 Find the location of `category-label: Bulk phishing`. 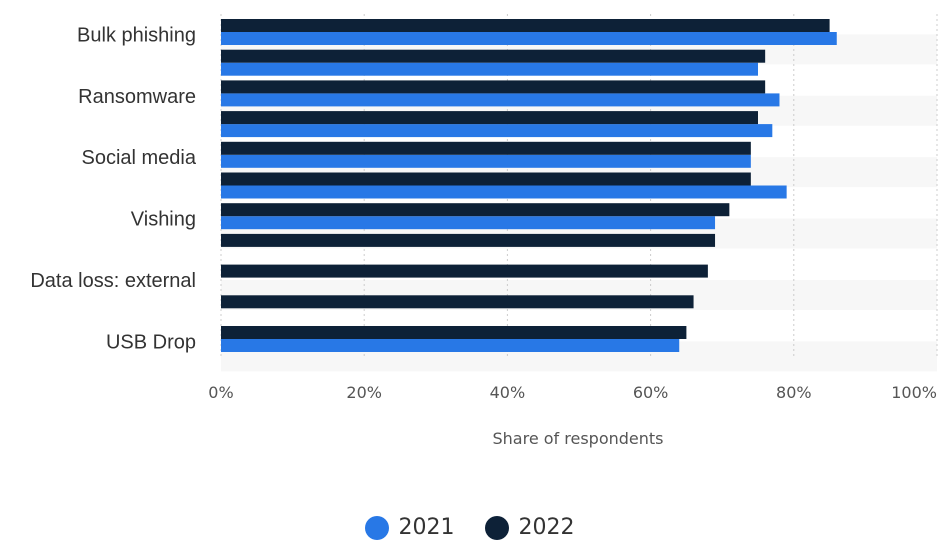

category-label: Bulk phishing is located at coordinates (136, 35).